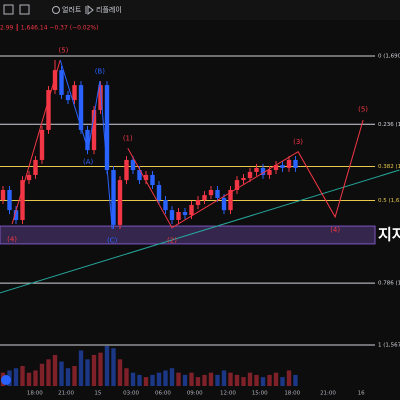 This screenshot has width=400, height=400. What do you see at coordinates (389, 125) in the screenshot?
I see `fib-label: 0.236 (1,6` at bounding box center [389, 125].